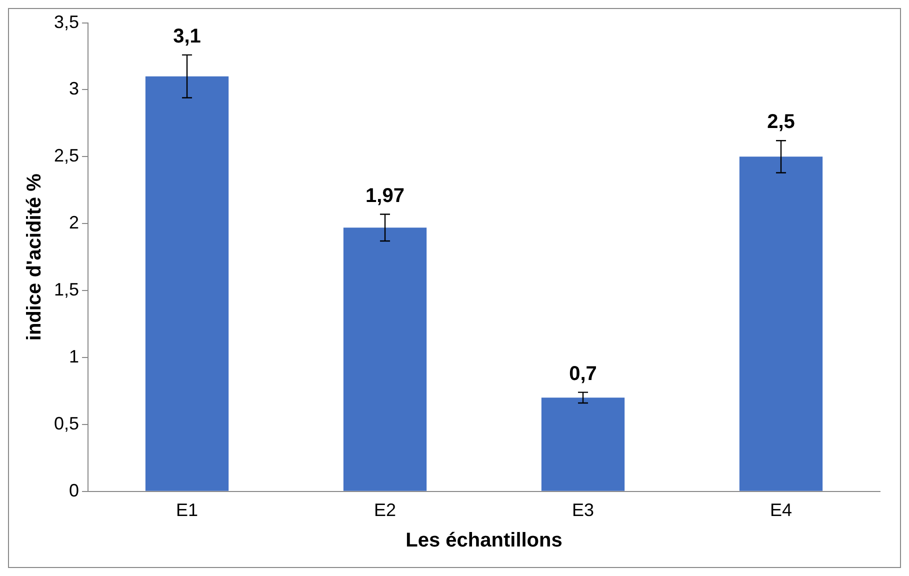 The image size is (909, 576). What do you see at coordinates (67, 423) in the screenshot?
I see `y-tick-label: 0,5` at bounding box center [67, 423].